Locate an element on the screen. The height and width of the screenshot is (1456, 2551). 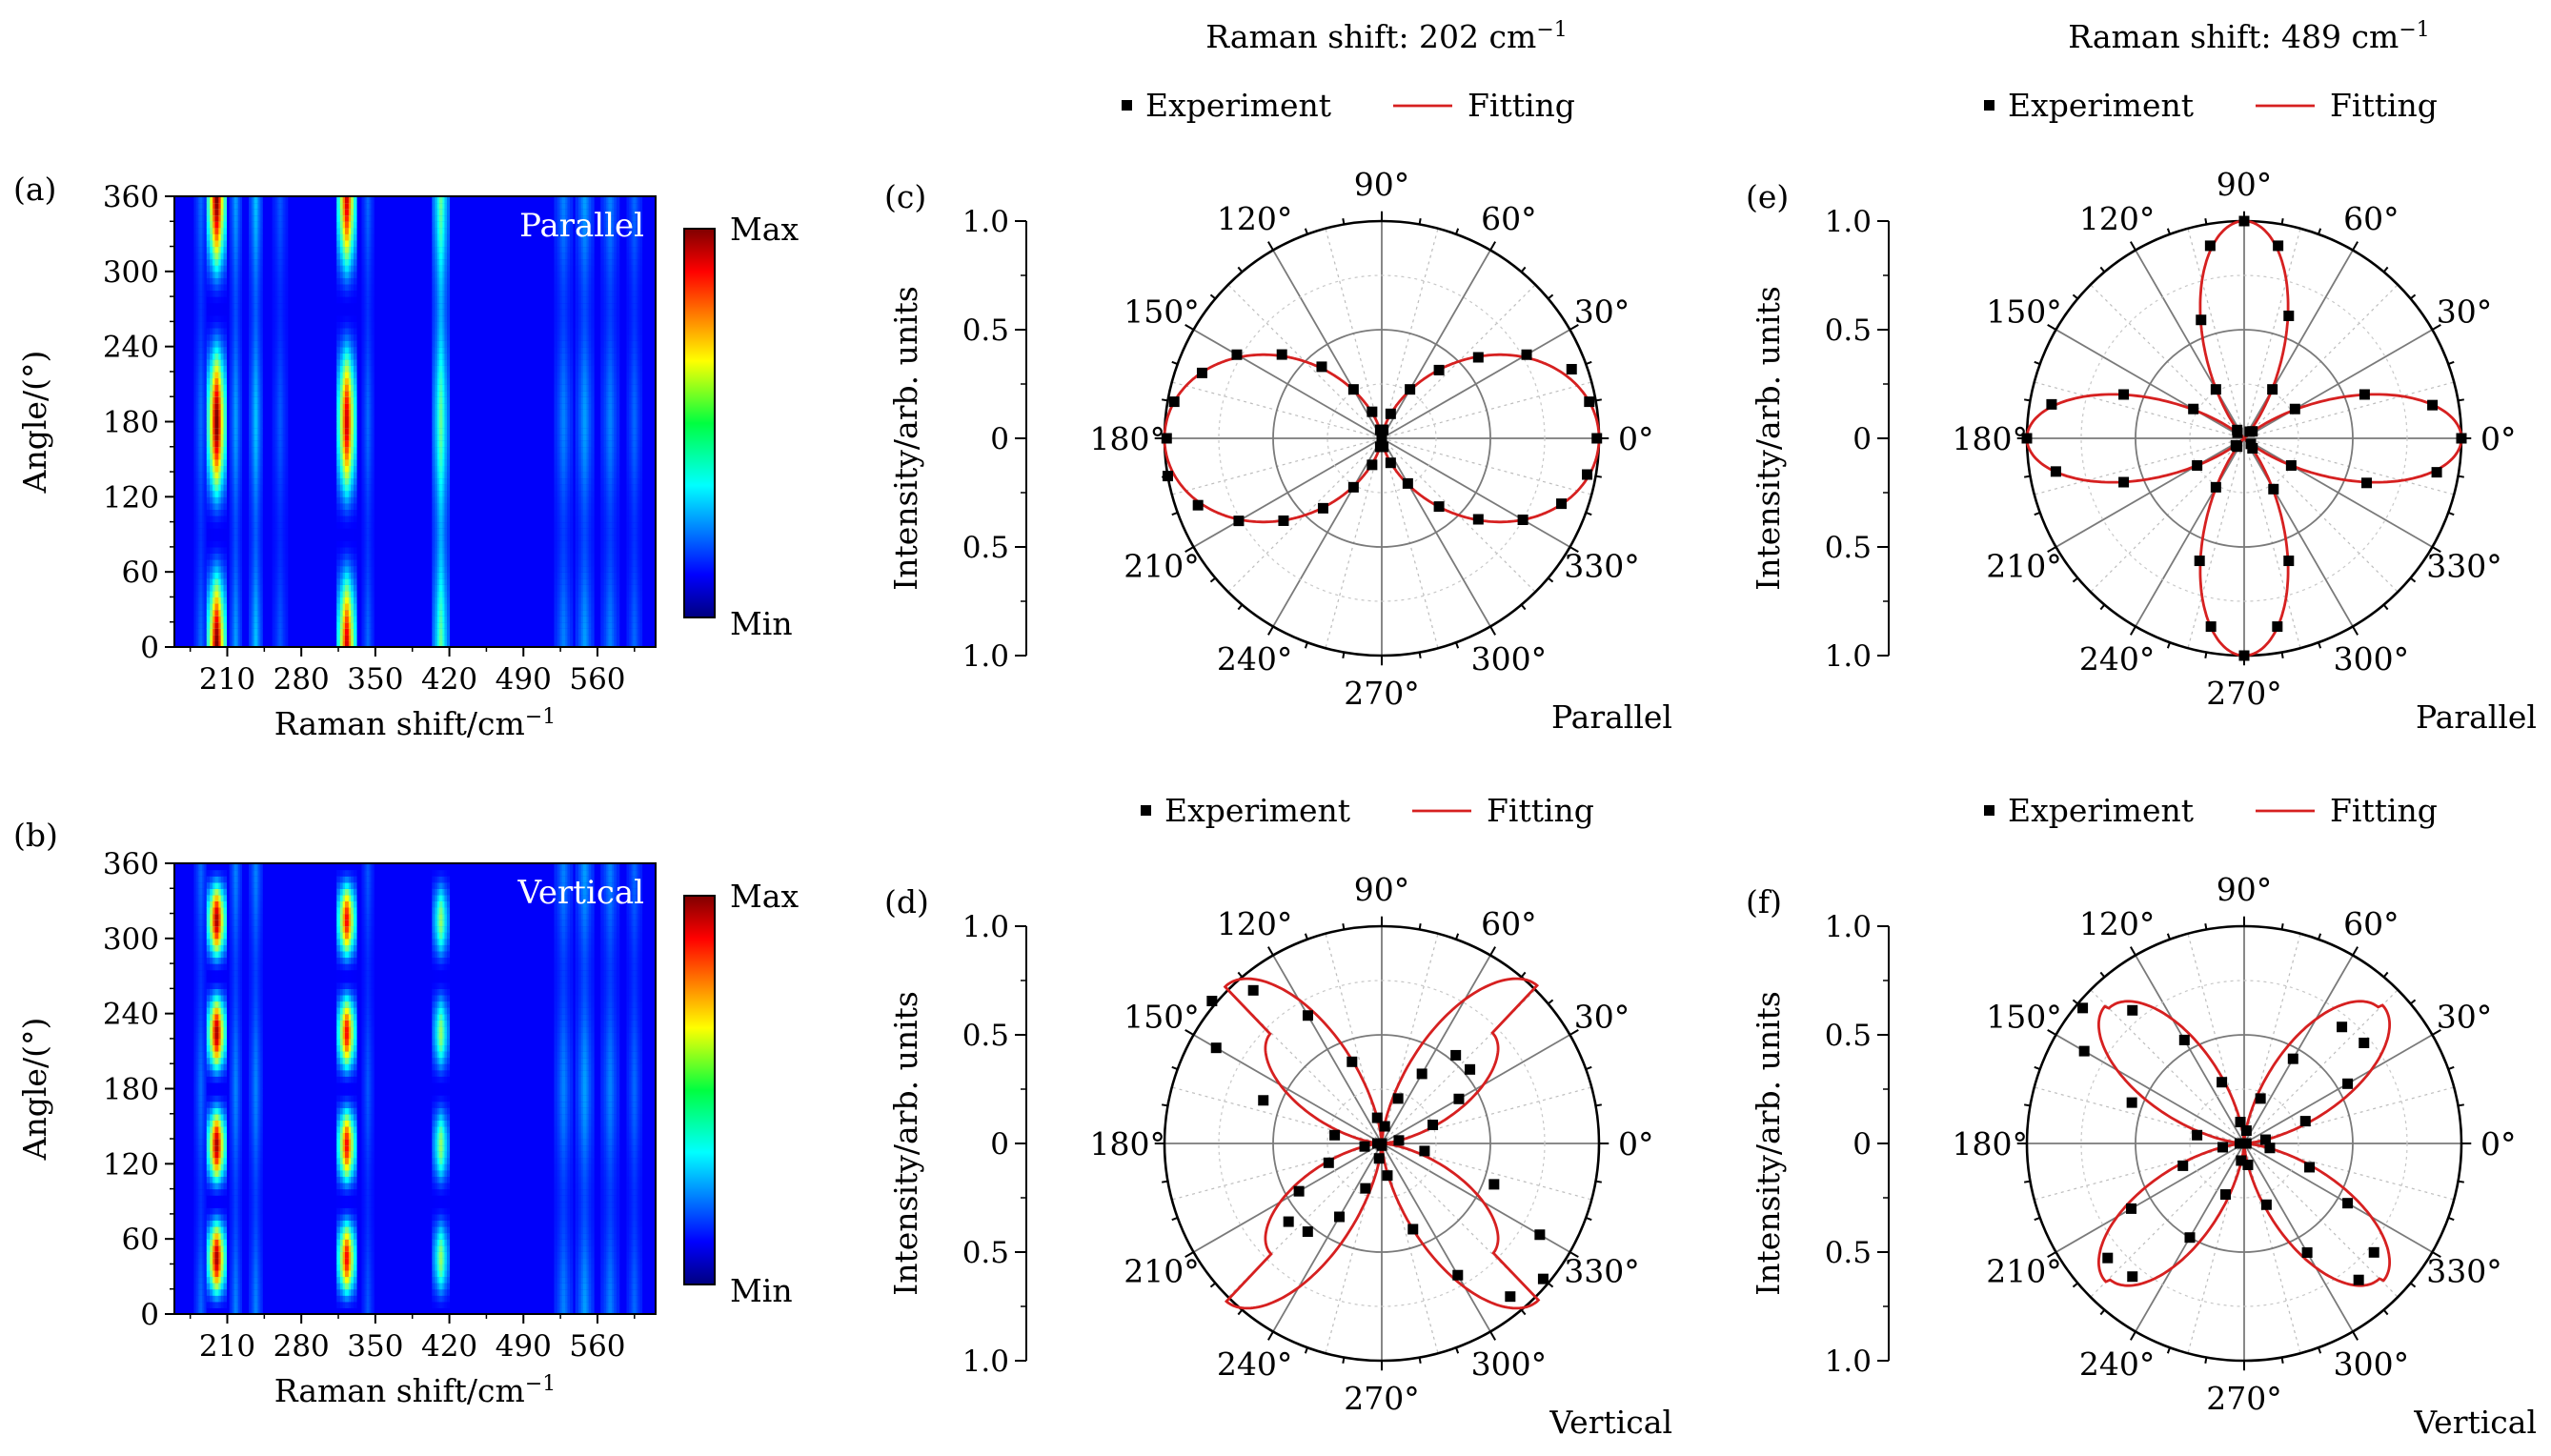
x-tick-label: 280 is located at coordinates (301, 679).